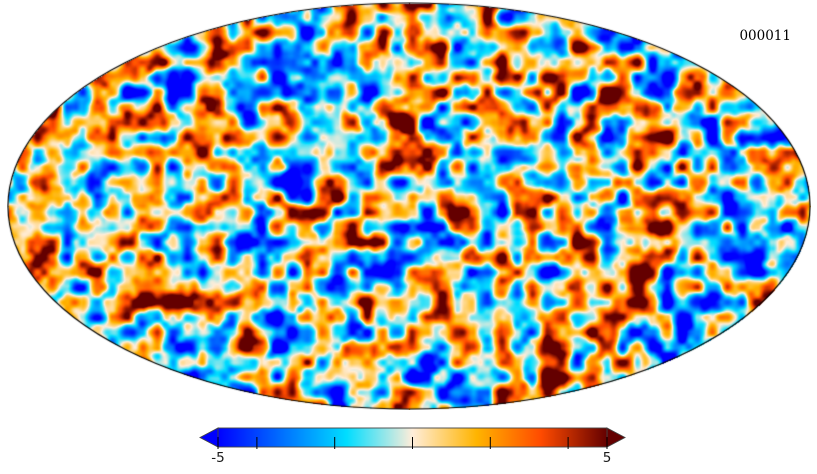 Image resolution: width=817 pixels, height=474 pixels. Describe the element at coordinates (616, 437) in the screenshot. I see `colorbar-right-arrow` at that location.